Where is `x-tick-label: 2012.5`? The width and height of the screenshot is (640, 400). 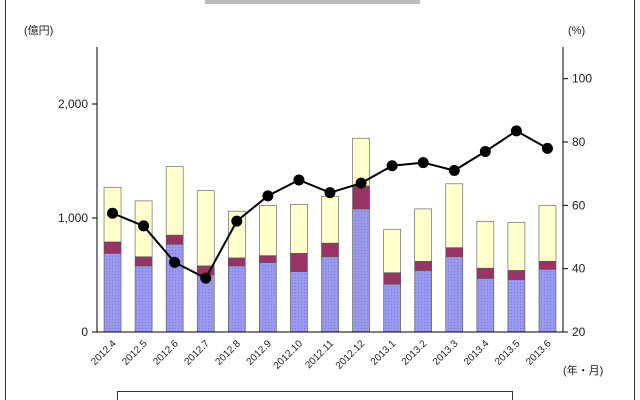 x-tick-label: 2012.5 is located at coordinates (135, 353).